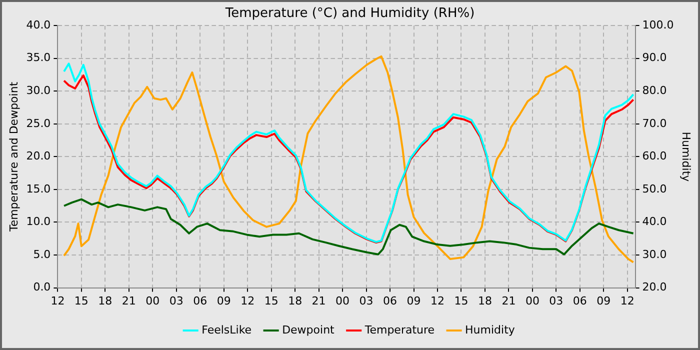  Describe the element at coordinates (42, 254) in the screenshot. I see `y-tick-label: 5.0` at that location.